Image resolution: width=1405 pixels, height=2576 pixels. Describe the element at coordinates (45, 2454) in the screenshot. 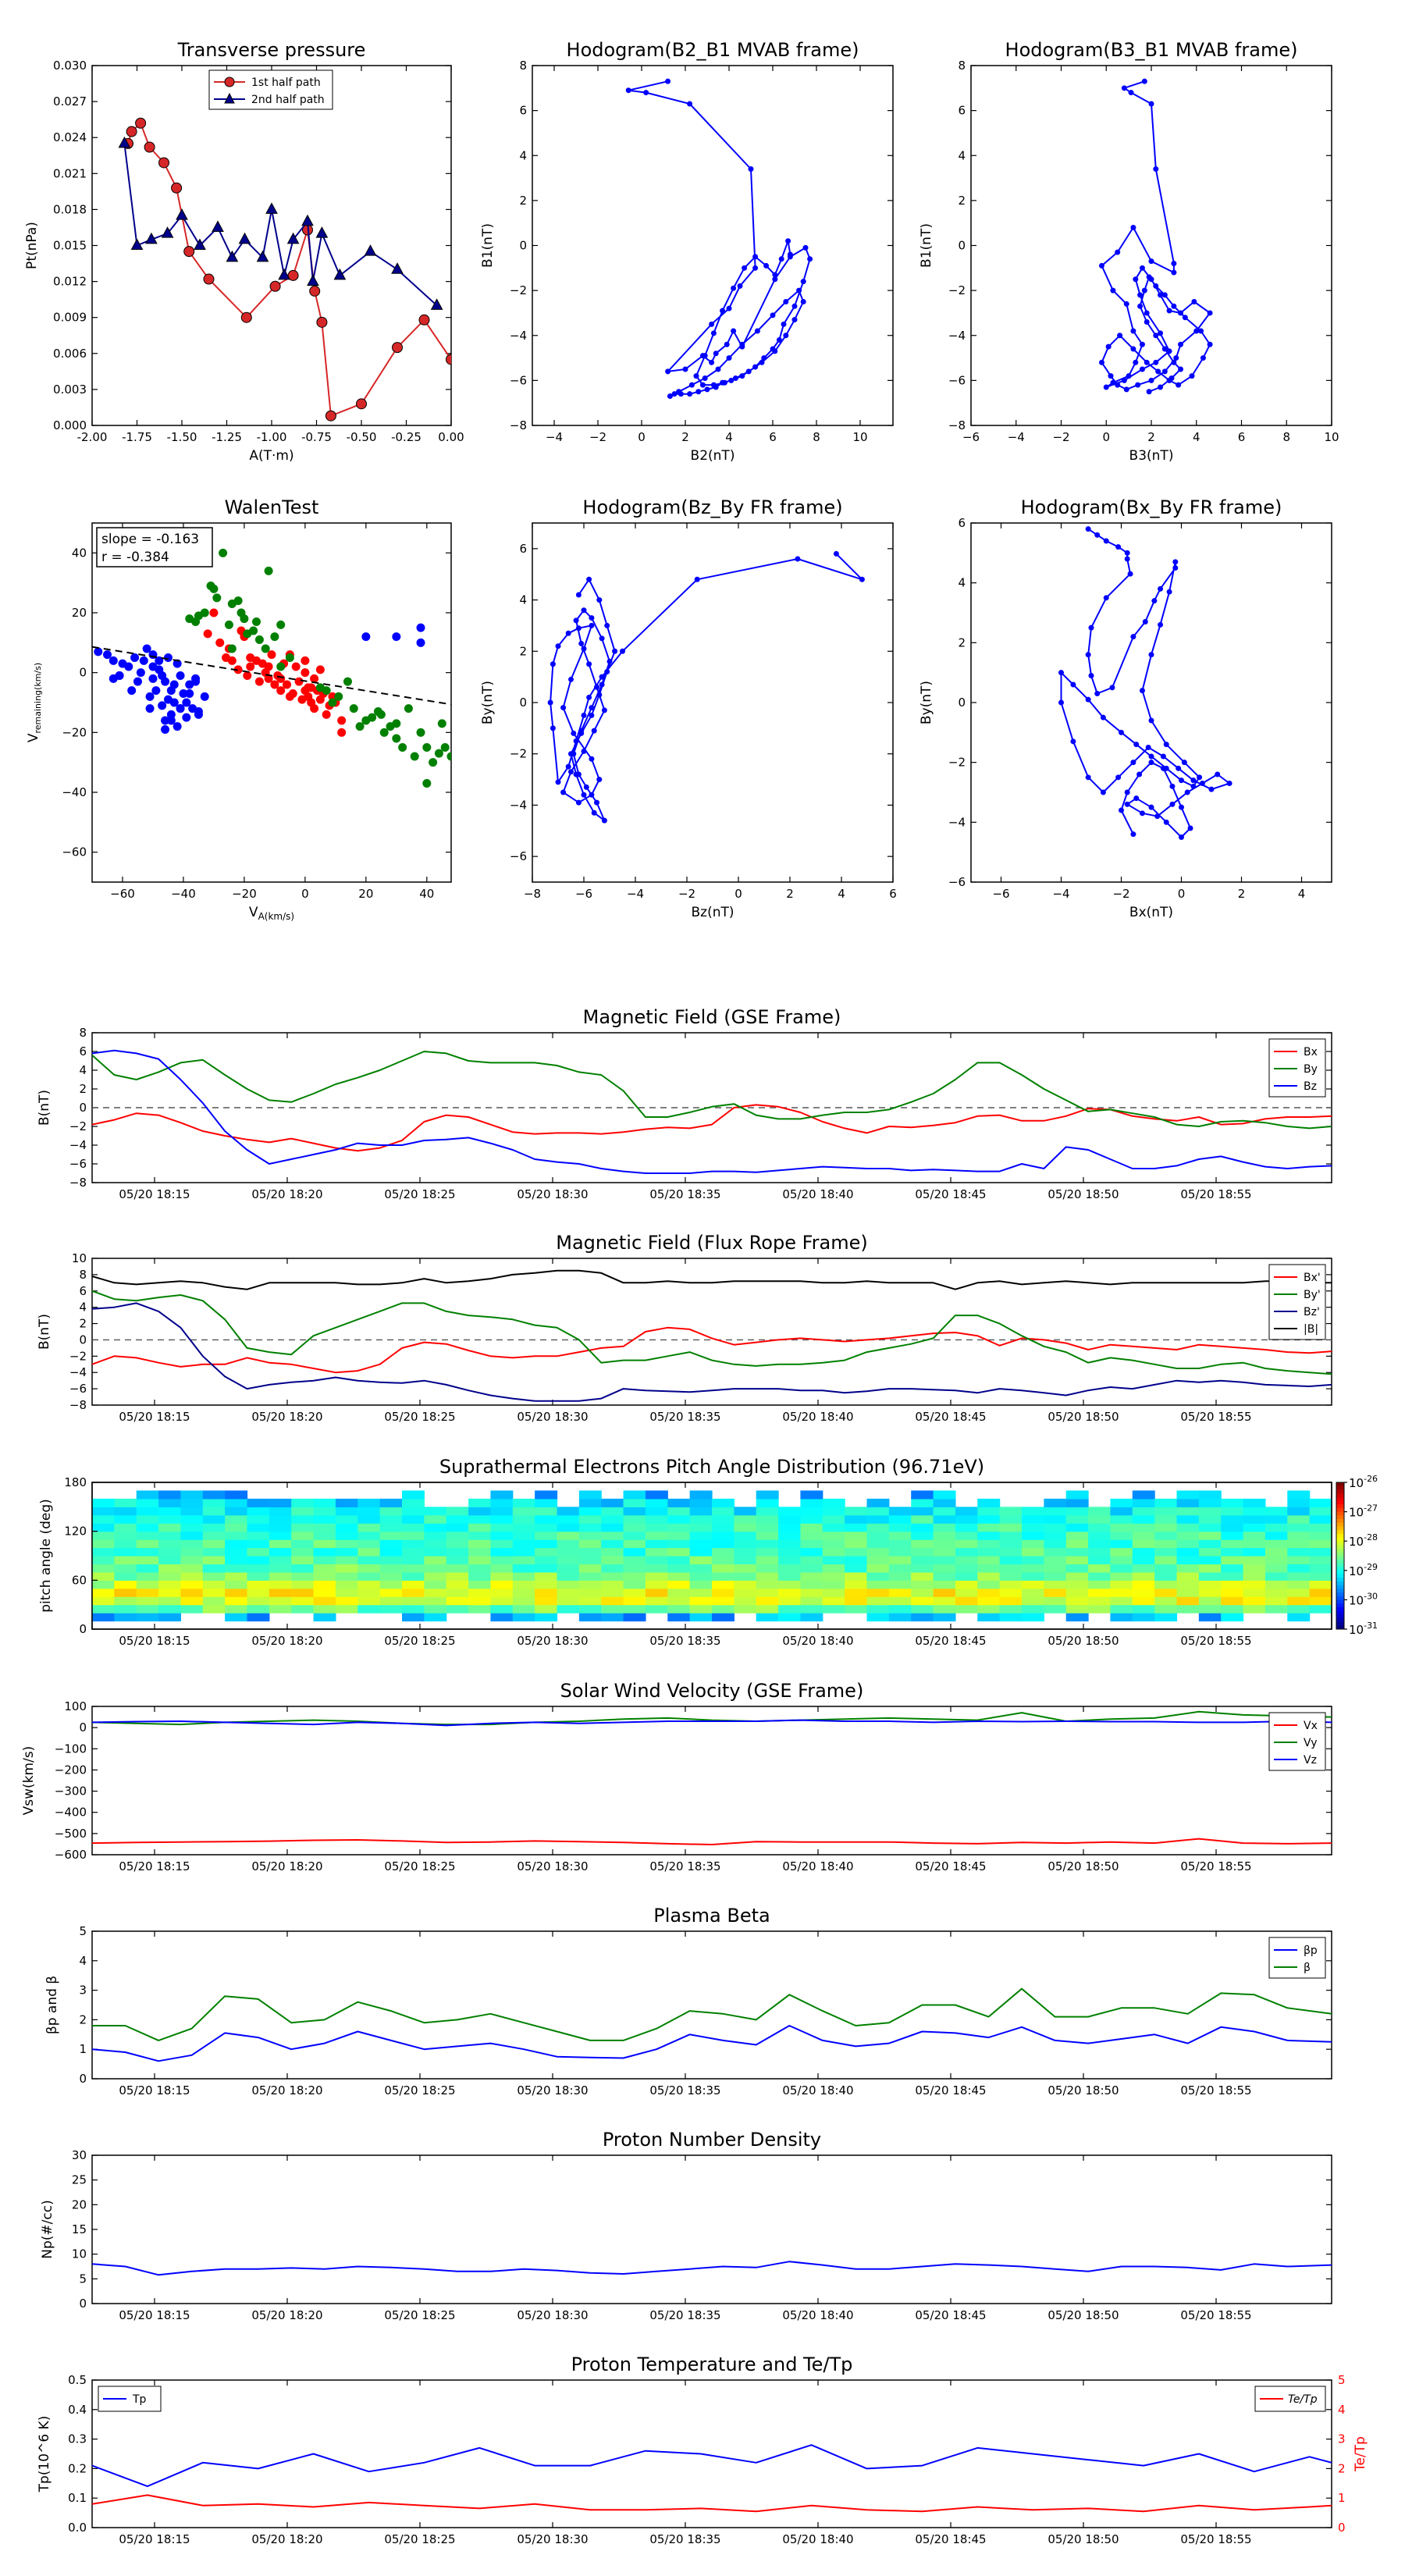

I see `y-axis-label: Tp(10^6 K)` at that location.